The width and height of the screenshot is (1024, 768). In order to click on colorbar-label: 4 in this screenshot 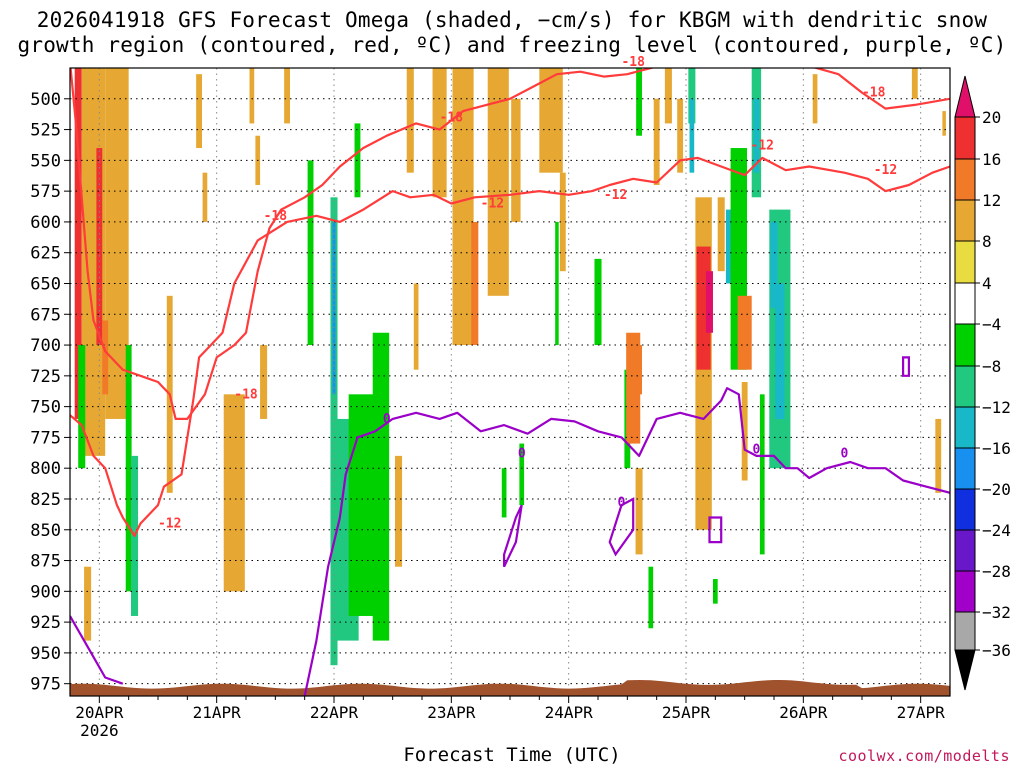, I will do `click(987, 283)`.